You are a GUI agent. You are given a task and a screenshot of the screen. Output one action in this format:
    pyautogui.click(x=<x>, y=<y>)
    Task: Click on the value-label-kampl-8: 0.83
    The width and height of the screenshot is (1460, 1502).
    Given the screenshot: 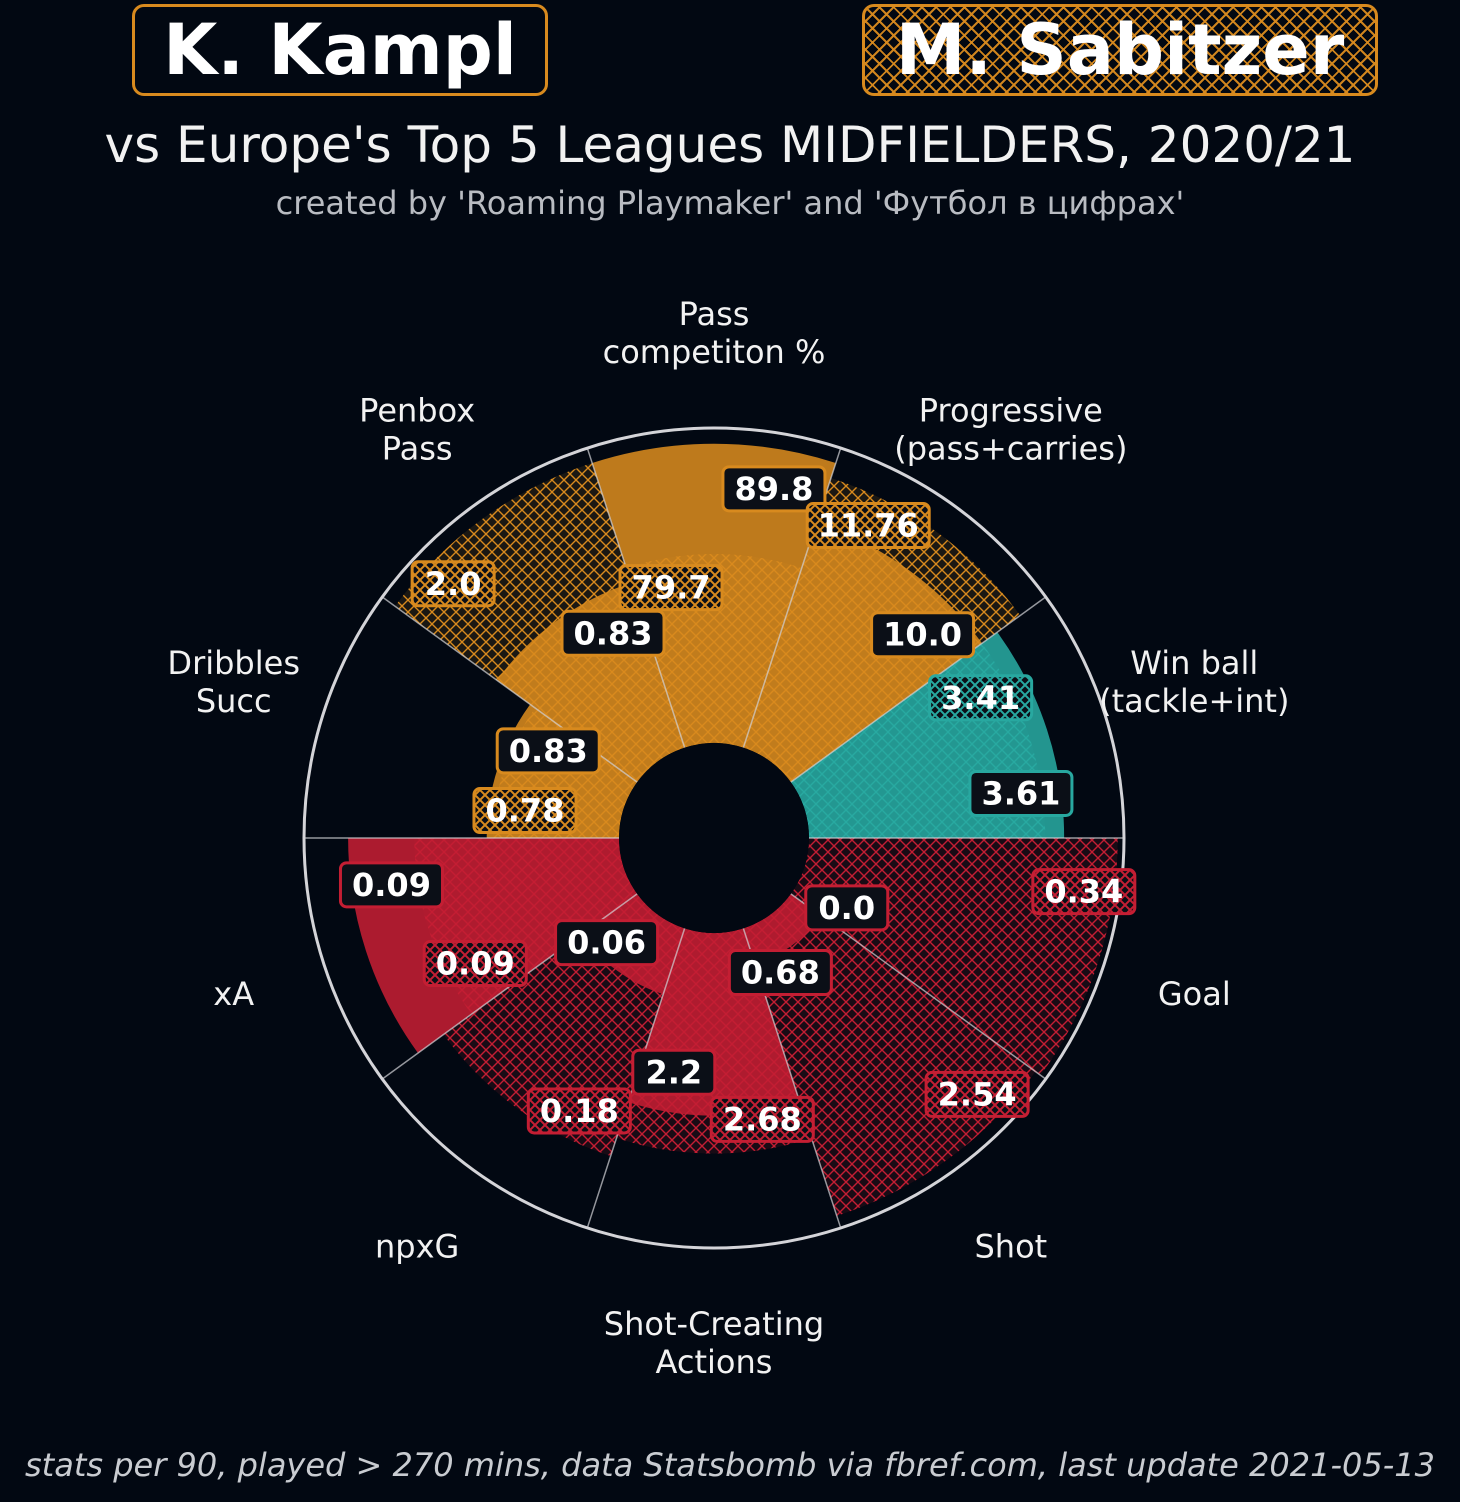 What is the action you would take?
    pyautogui.click(x=548, y=751)
    